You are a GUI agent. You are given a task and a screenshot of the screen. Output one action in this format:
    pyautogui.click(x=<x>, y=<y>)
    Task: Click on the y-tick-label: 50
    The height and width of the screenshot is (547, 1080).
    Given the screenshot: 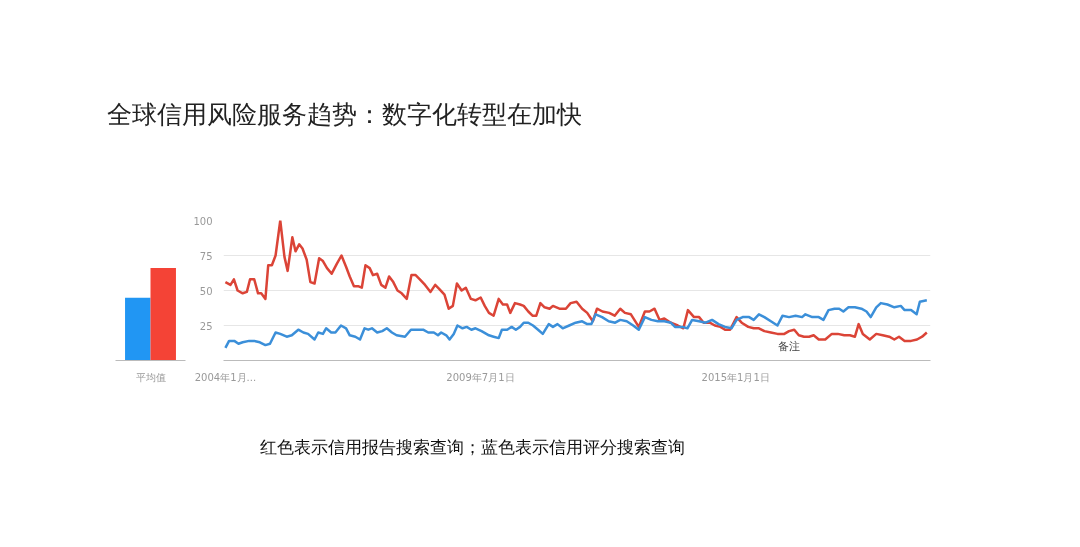 What is the action you would take?
    pyautogui.click(x=206, y=291)
    